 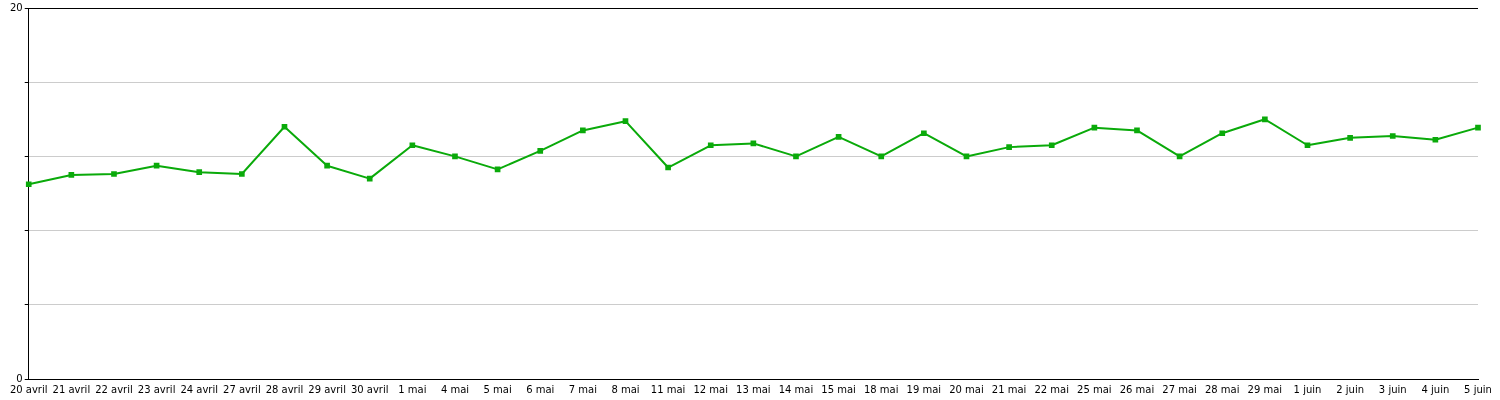 I want to click on x-tick-label: 2 juin, so click(x=1350, y=389).